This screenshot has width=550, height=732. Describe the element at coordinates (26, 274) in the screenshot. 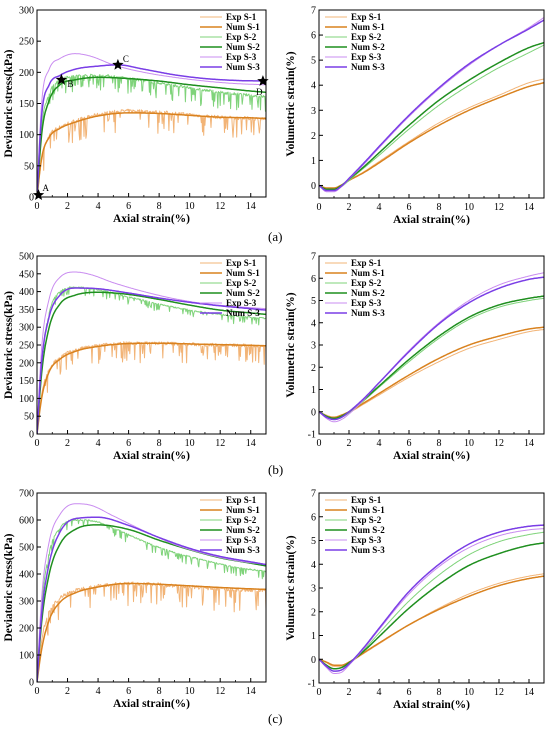

I see `y-tick-label: 450` at that location.